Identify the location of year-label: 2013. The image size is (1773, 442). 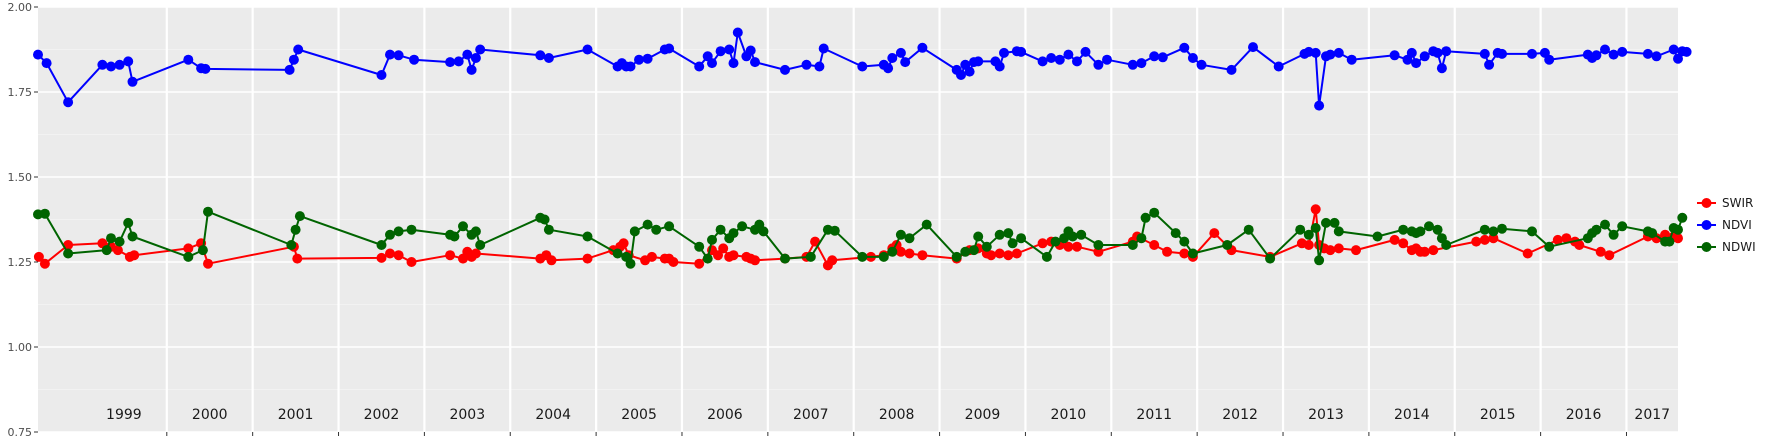
(1326, 415).